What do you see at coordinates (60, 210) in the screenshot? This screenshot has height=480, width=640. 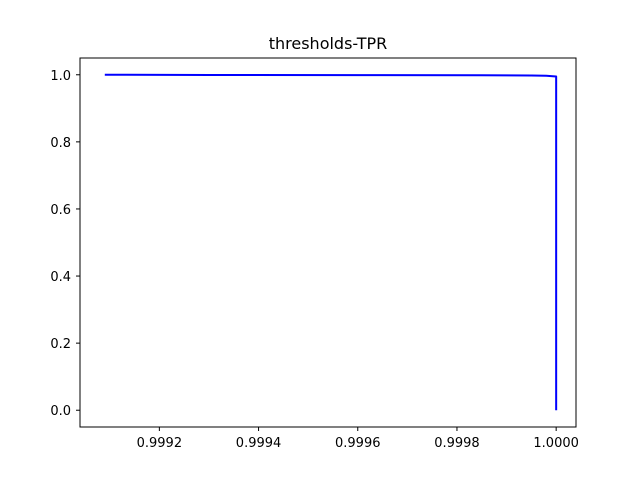 I see `y-tick-label: 0.6` at bounding box center [60, 210].